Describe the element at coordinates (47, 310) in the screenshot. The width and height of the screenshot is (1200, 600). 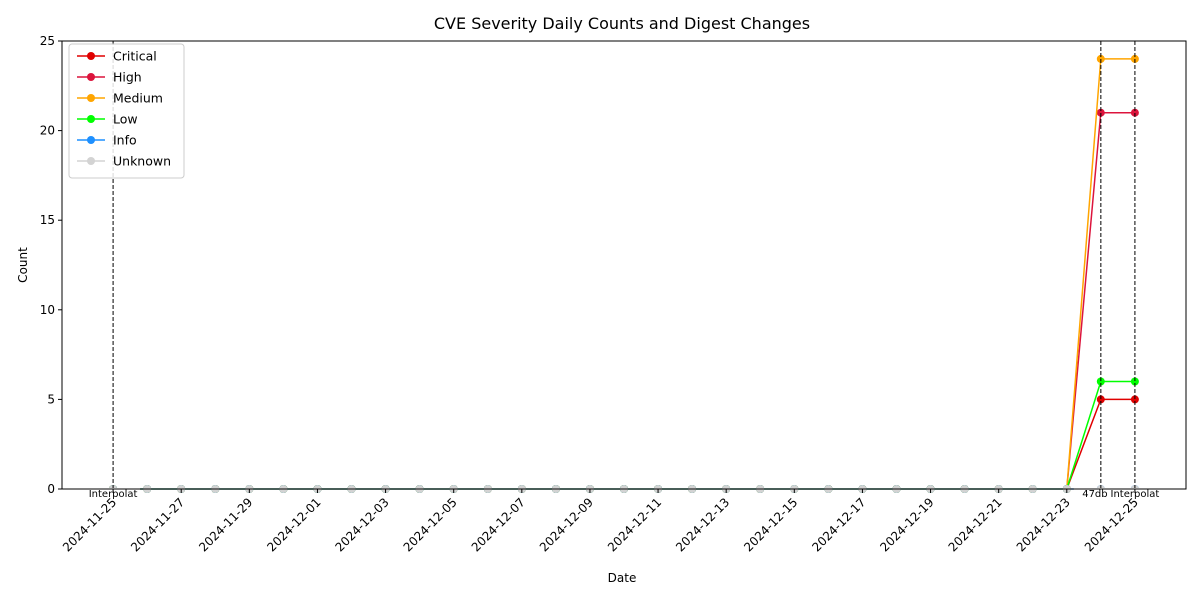
I see `y-tick-label: 10` at that location.